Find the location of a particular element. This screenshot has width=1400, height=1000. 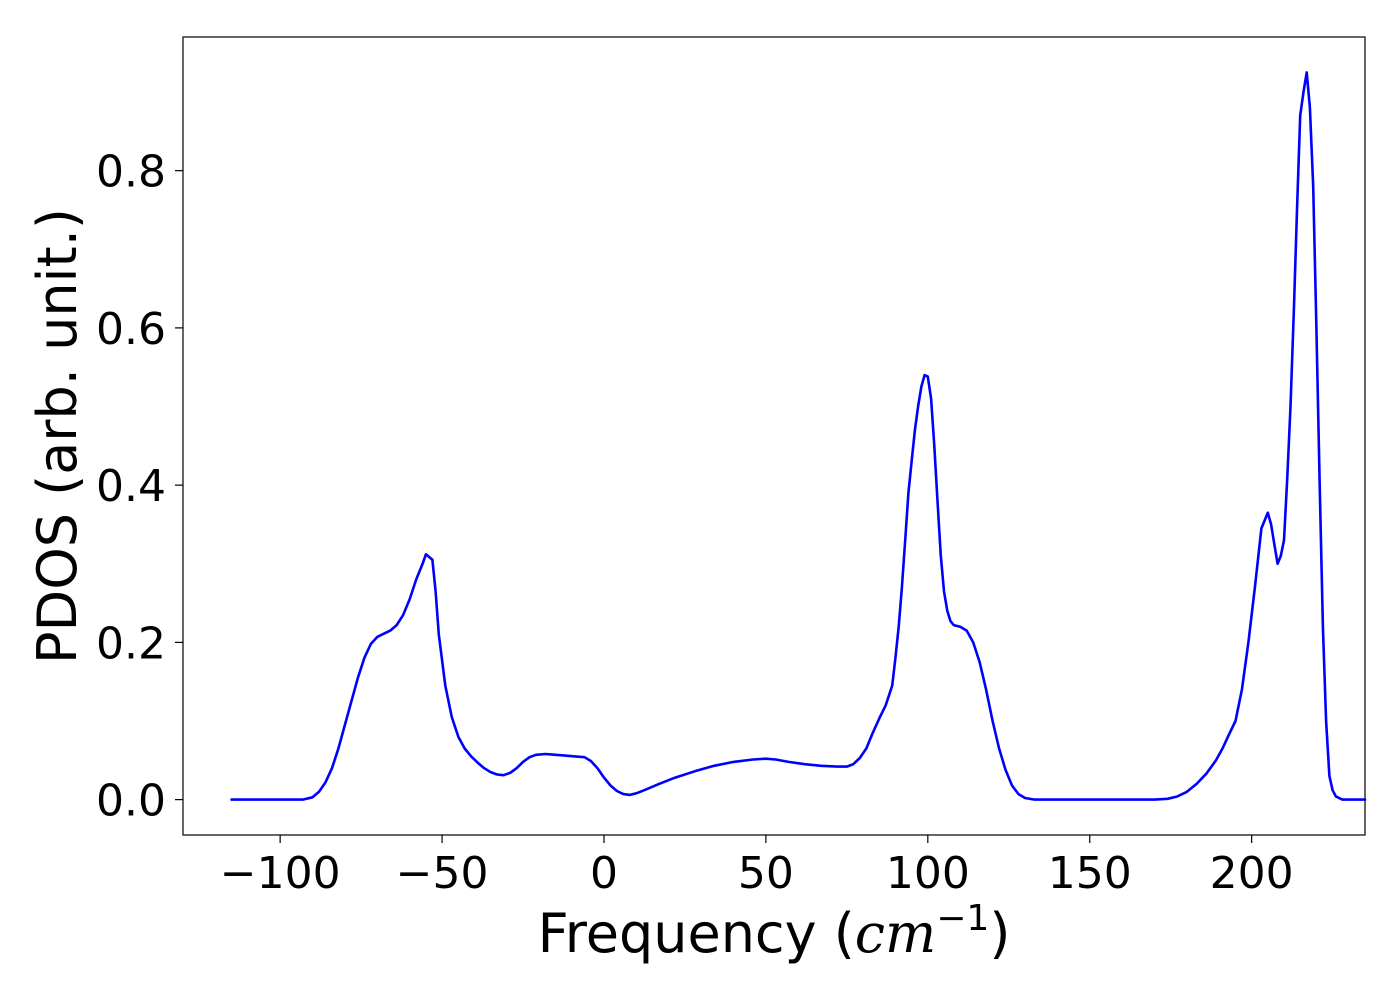

x-axis-label-prefix: Frequency ( is located at coordinates (696, 933).